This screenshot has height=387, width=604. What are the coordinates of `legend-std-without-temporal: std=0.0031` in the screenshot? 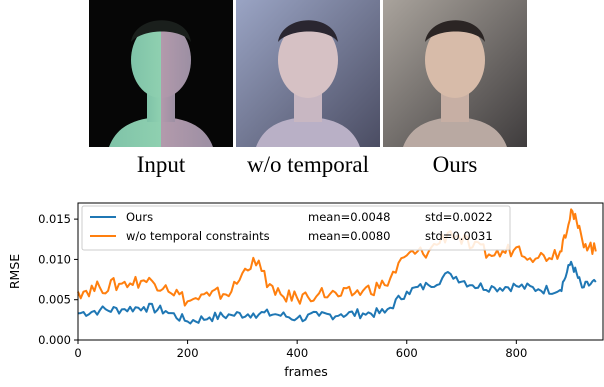 It's located at (459, 236).